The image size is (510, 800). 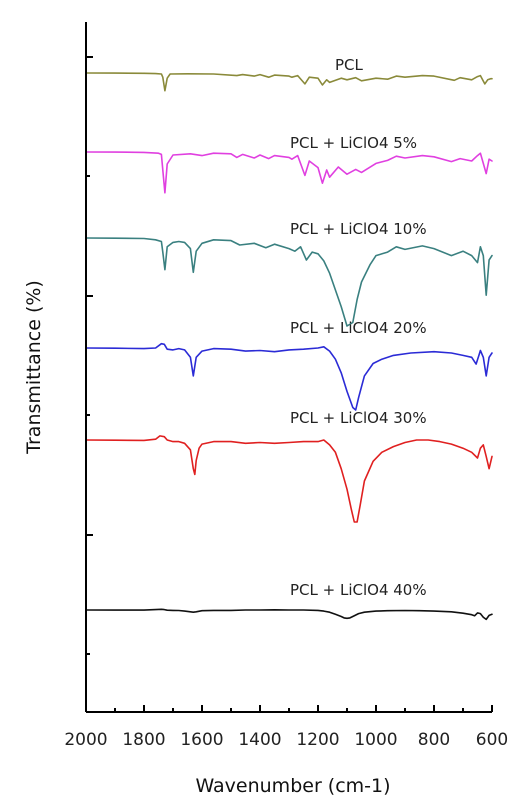 What do you see at coordinates (353, 143) in the screenshot?
I see `series-label-2: PCL + LiClO4 5%` at bounding box center [353, 143].